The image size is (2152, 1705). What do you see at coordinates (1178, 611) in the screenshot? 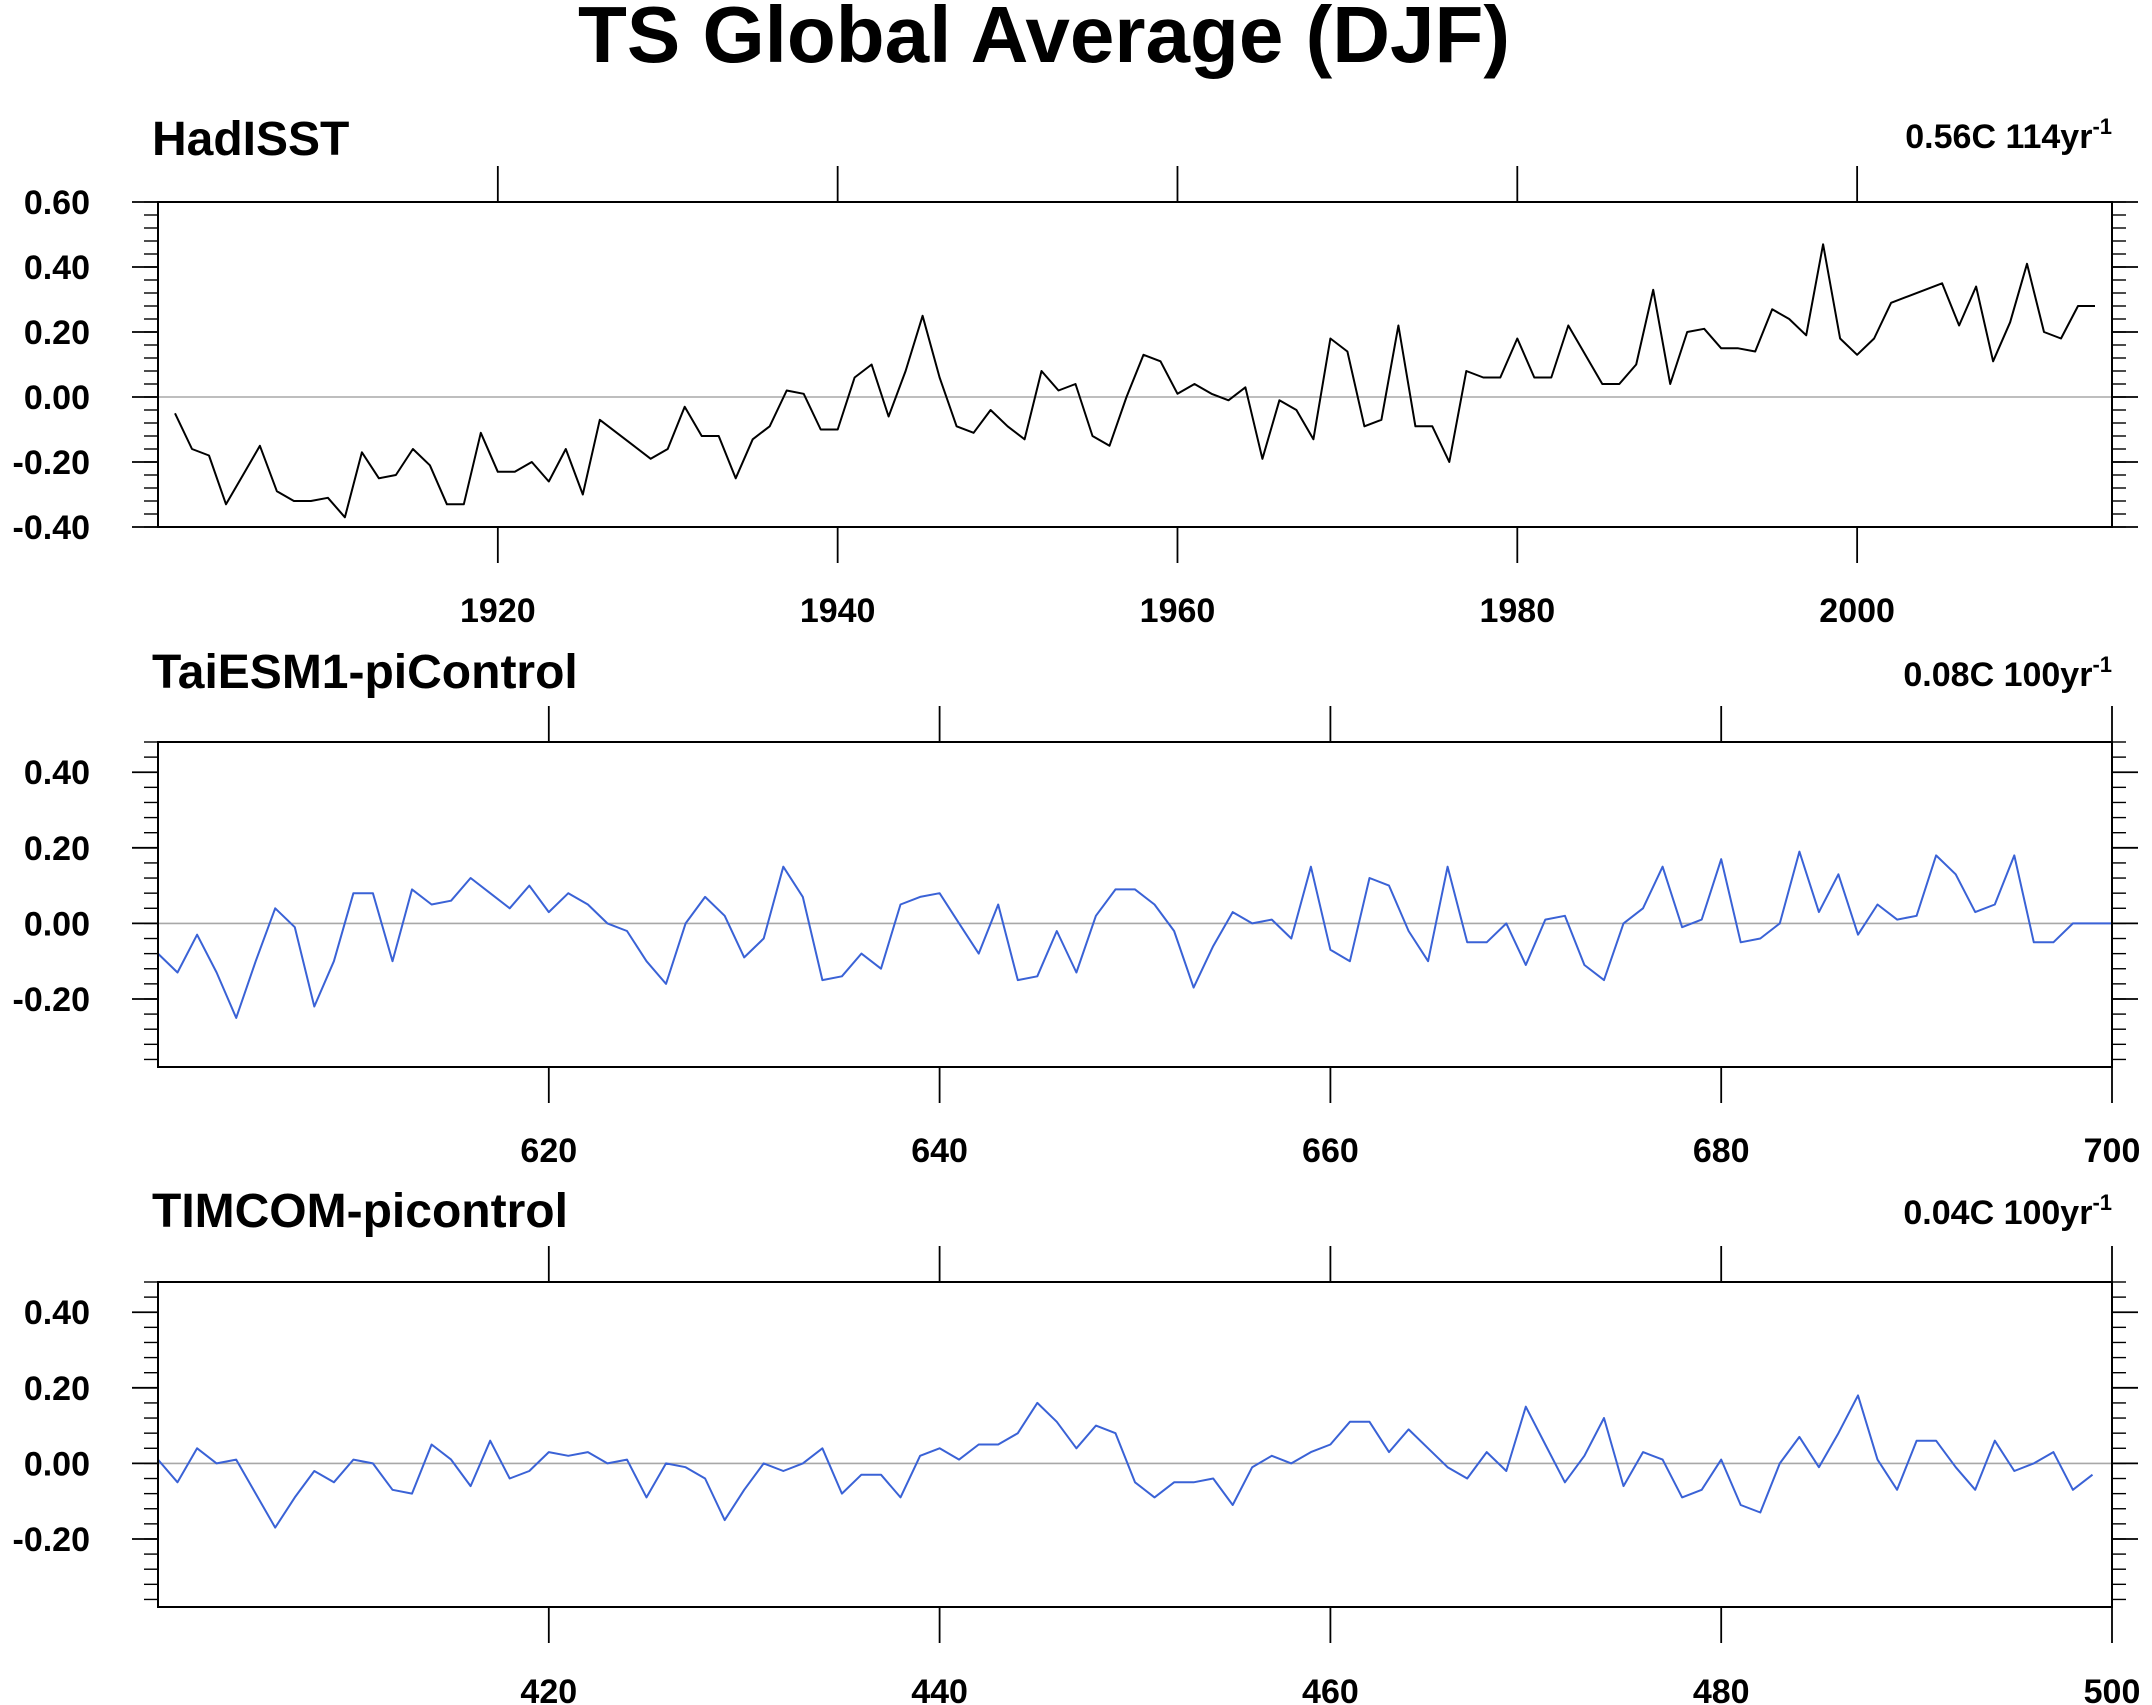
I see `x-tick-label: 1960` at bounding box center [1178, 611].